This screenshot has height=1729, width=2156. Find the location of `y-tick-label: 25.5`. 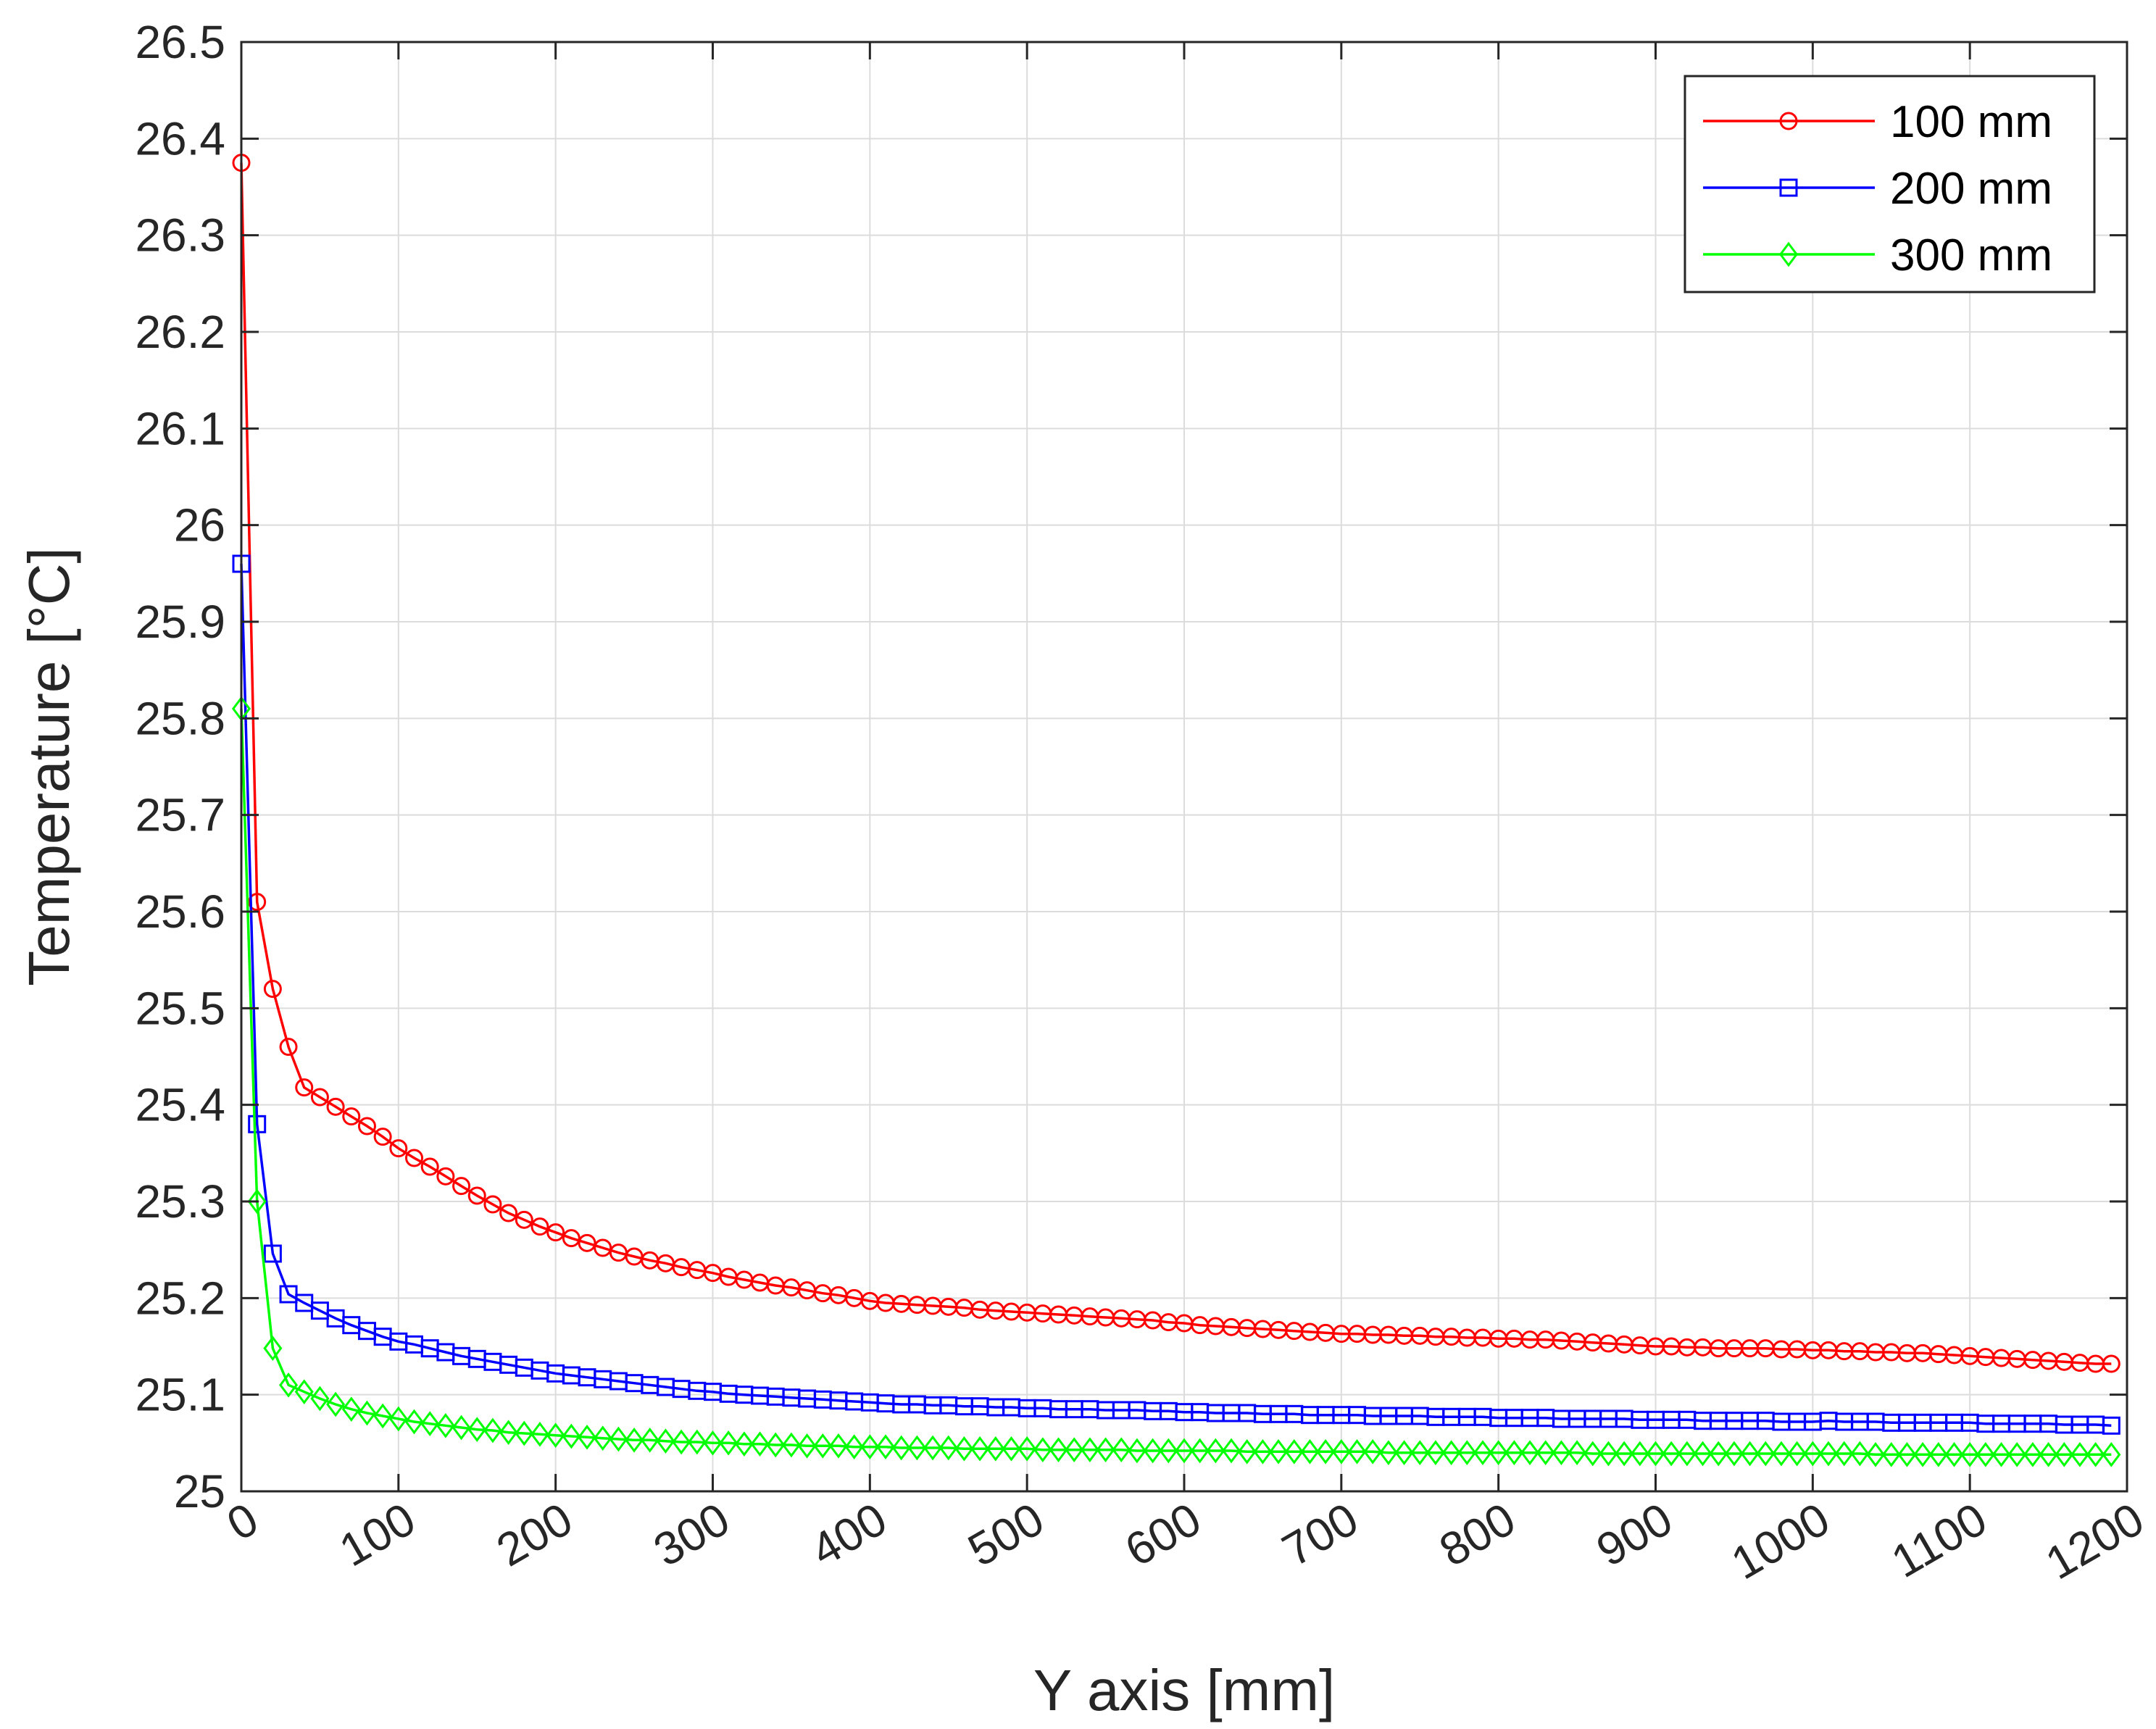

y-tick-label: 25.5 is located at coordinates (180, 1008).